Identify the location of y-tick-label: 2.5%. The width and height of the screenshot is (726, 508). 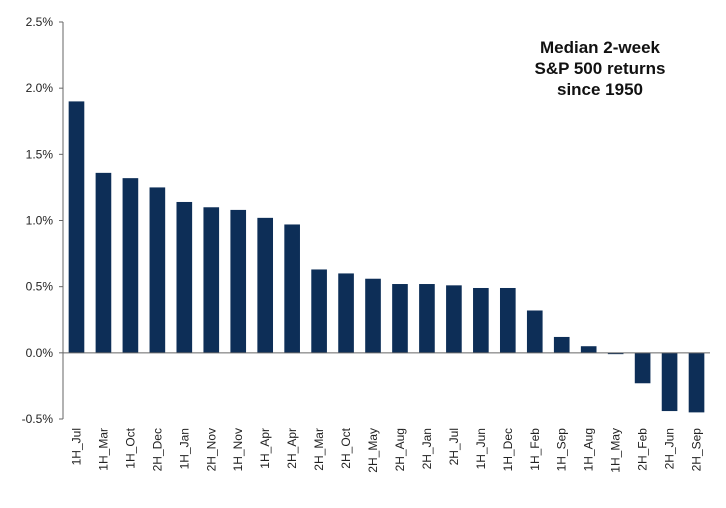
(40, 22).